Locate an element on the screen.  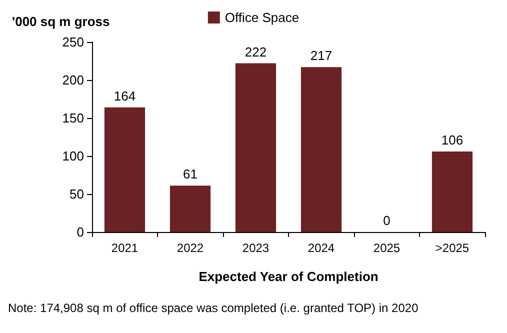
data-label: 61 is located at coordinates (190, 174).